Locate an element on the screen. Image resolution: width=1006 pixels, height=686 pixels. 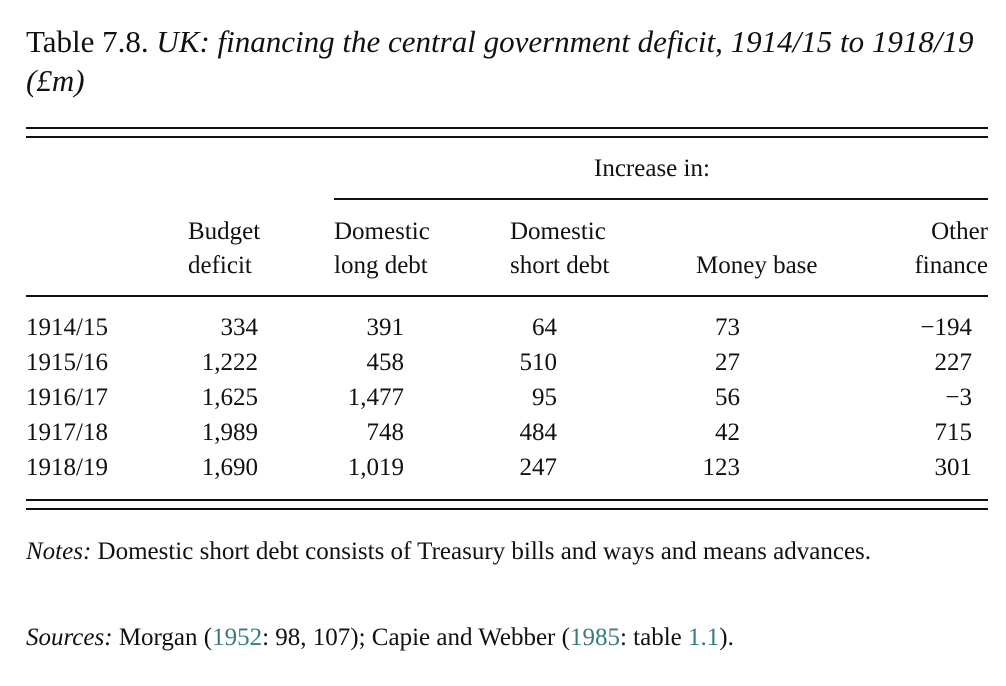
cell-money-base: 123 is located at coordinates (721, 467).